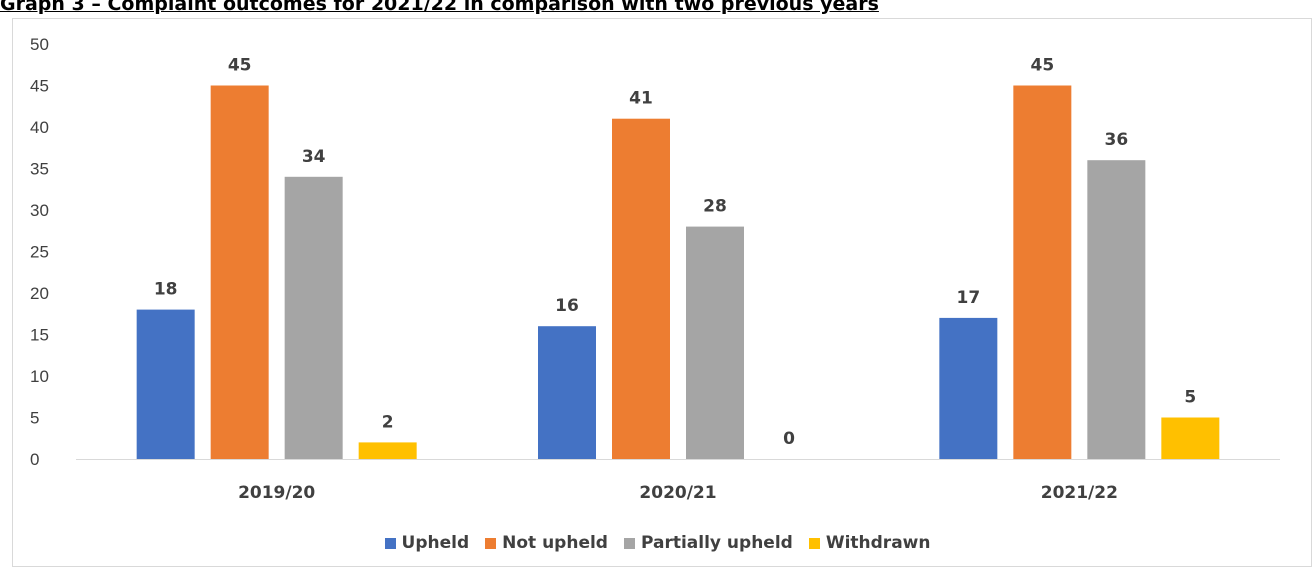  Describe the element at coordinates (491, 543) in the screenshot. I see `legend-swatch-not-upheld` at that location.